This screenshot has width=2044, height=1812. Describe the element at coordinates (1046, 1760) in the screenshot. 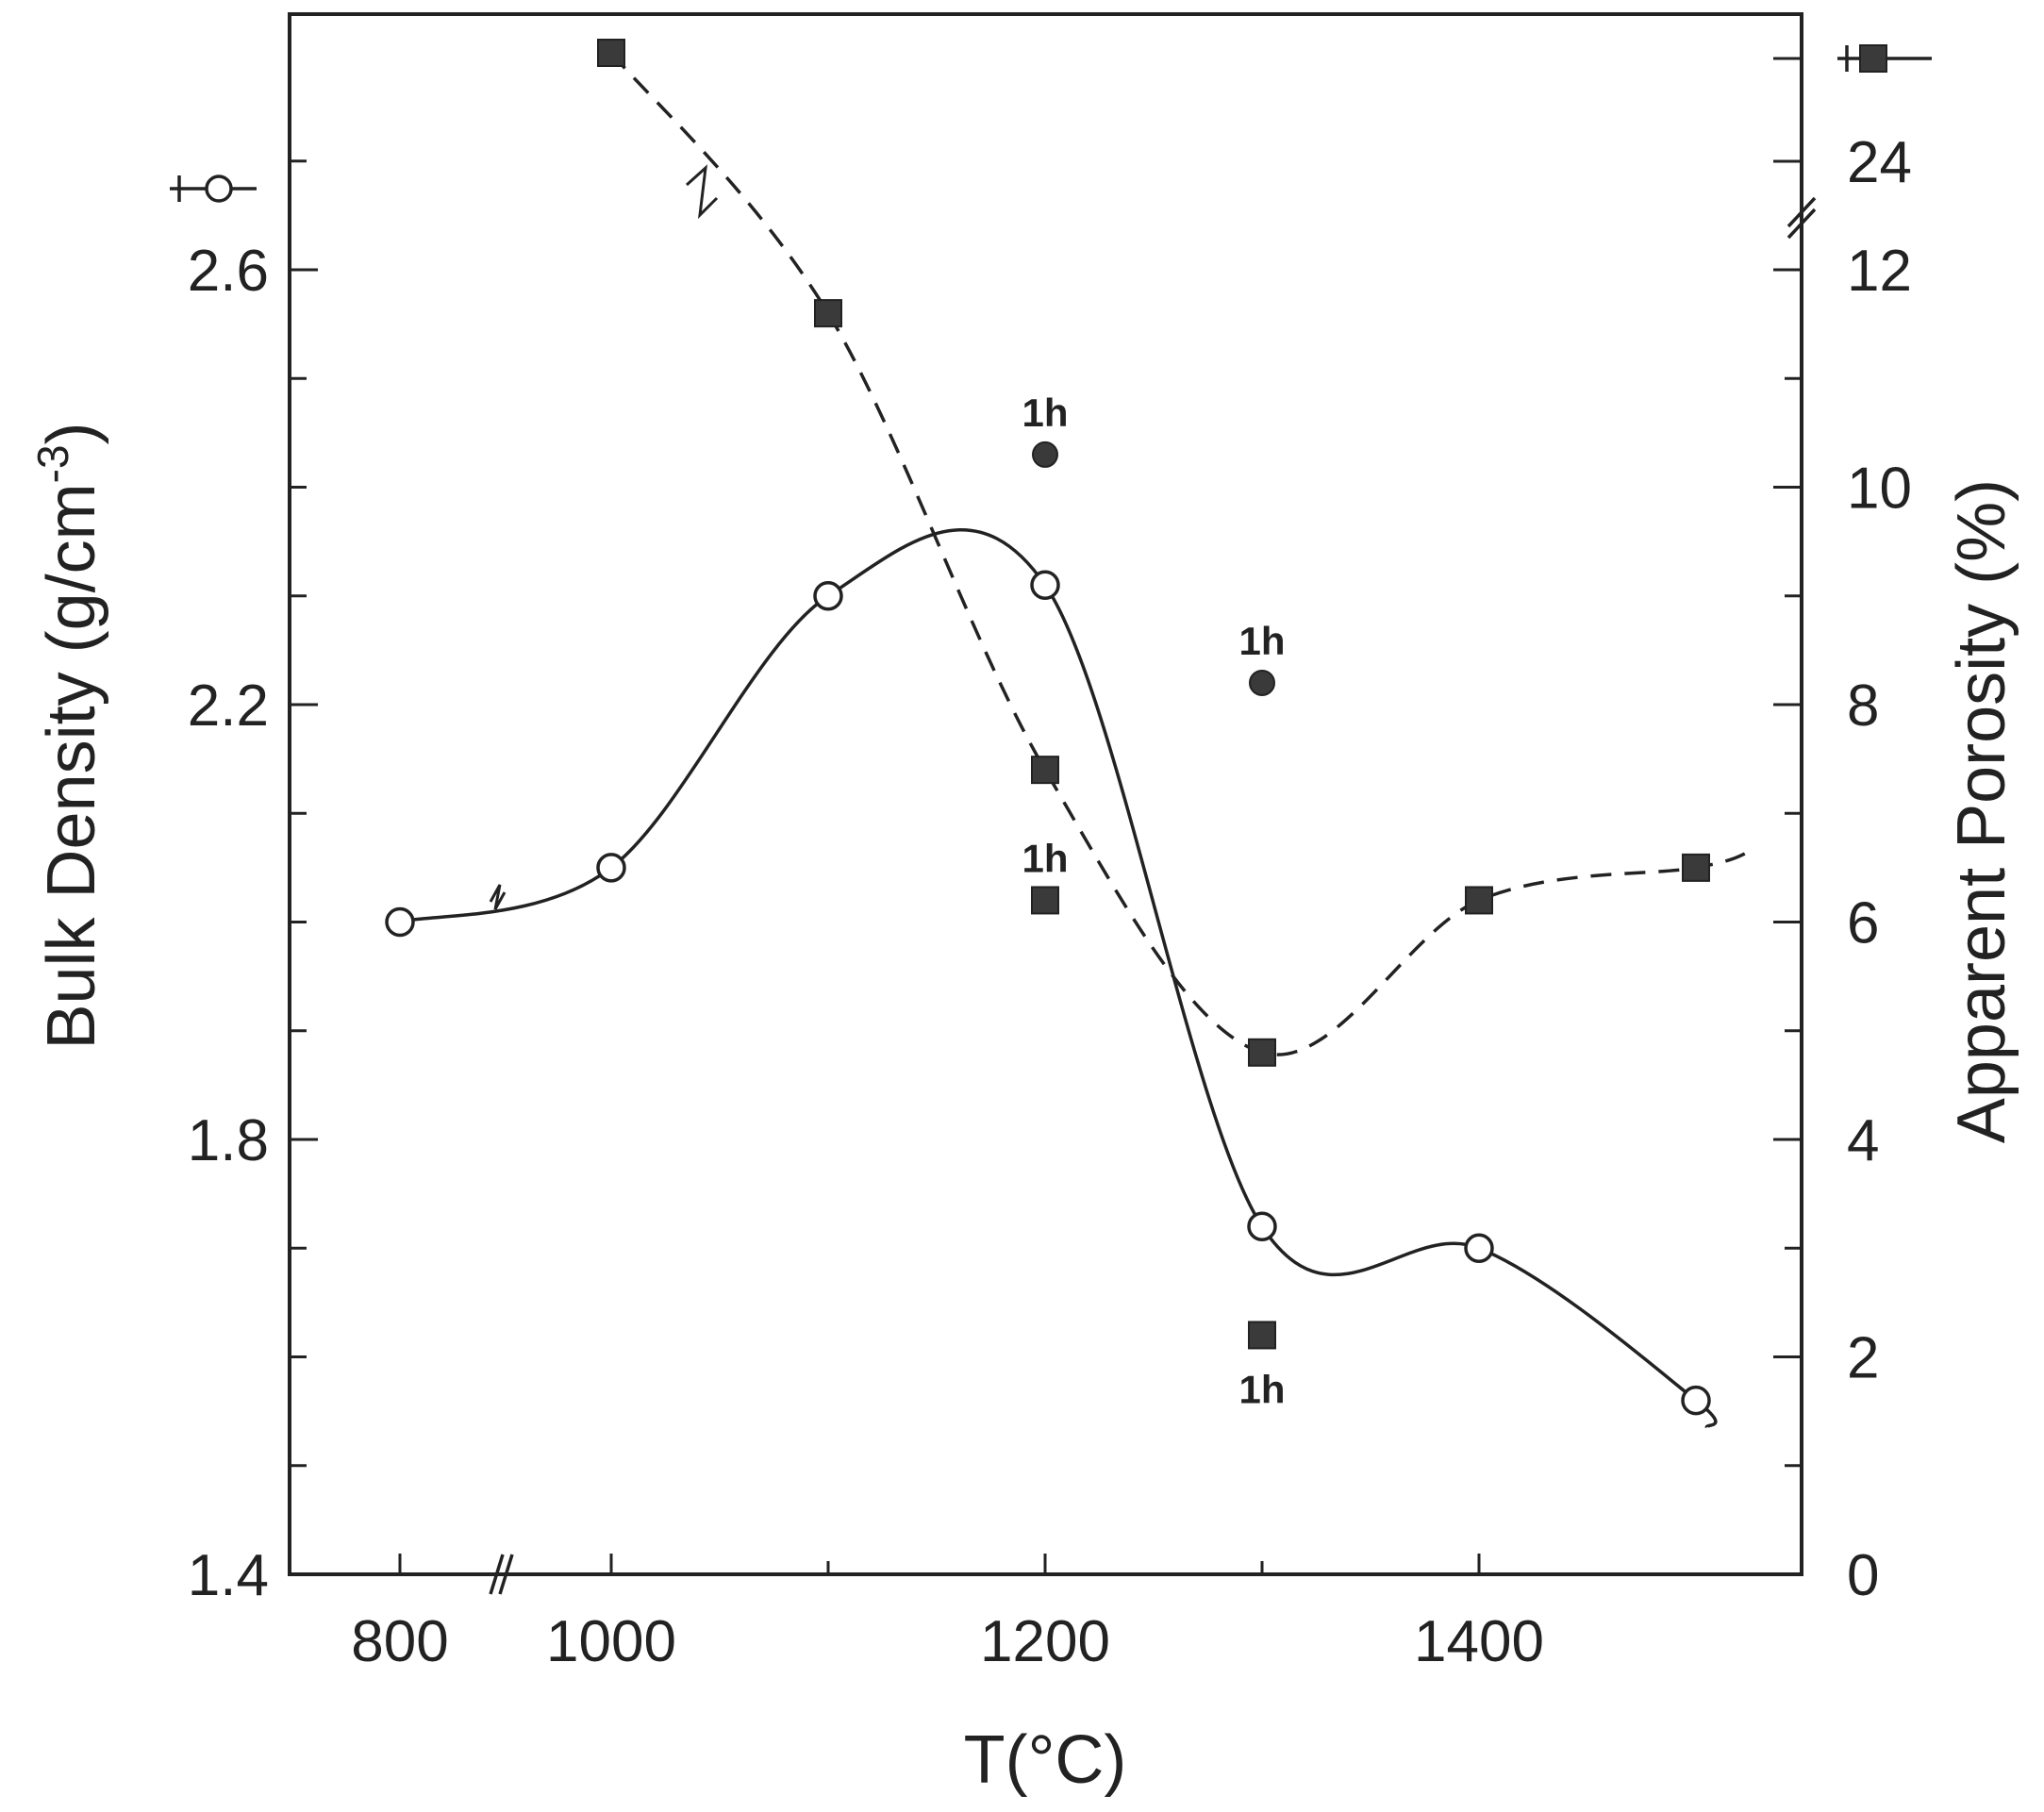

I see `x-axis-label: T(°C)` at that location.